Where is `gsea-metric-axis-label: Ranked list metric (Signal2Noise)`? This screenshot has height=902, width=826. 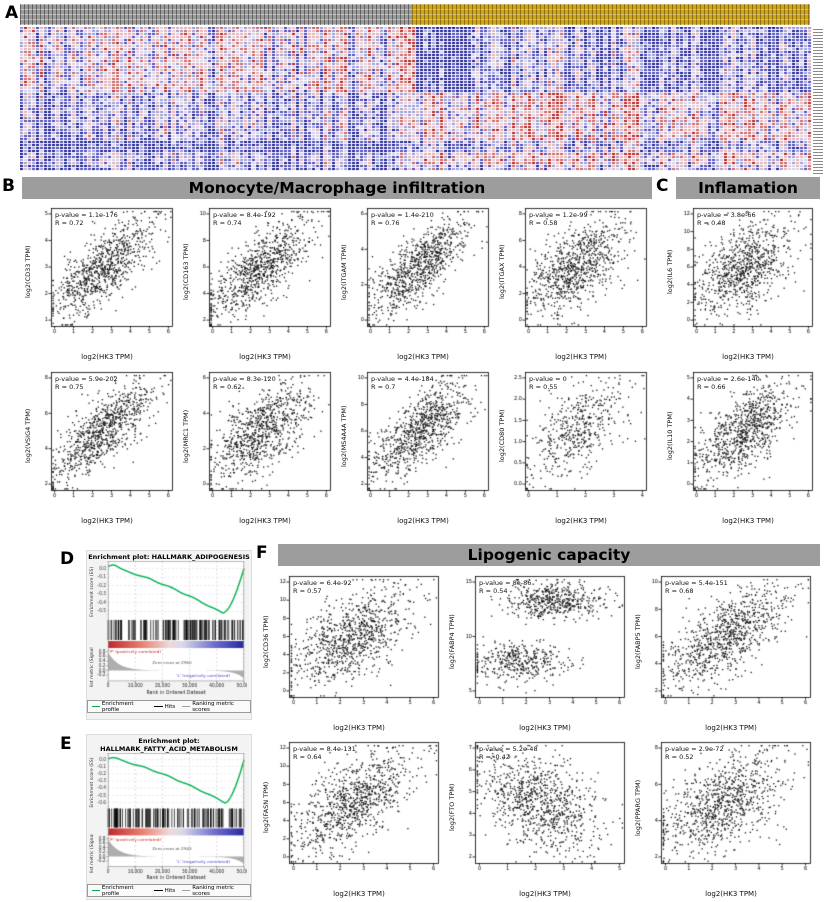
gsea-metric-axis-label: Ranked list metric (Signal2Noise) is located at coordinates (92, 668).